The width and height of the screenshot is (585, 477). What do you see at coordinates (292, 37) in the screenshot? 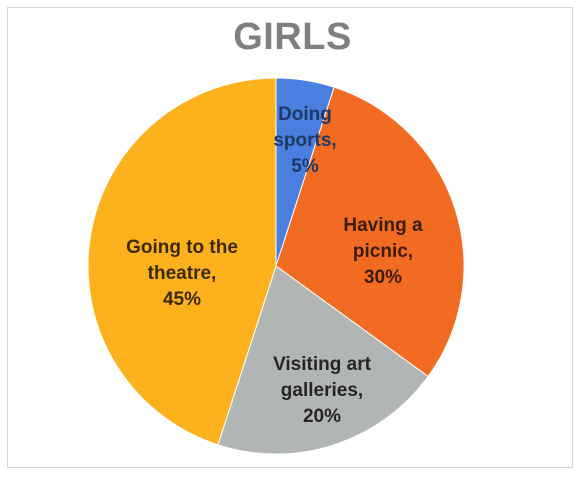
I see `chart-title: GIRLS` at bounding box center [292, 37].